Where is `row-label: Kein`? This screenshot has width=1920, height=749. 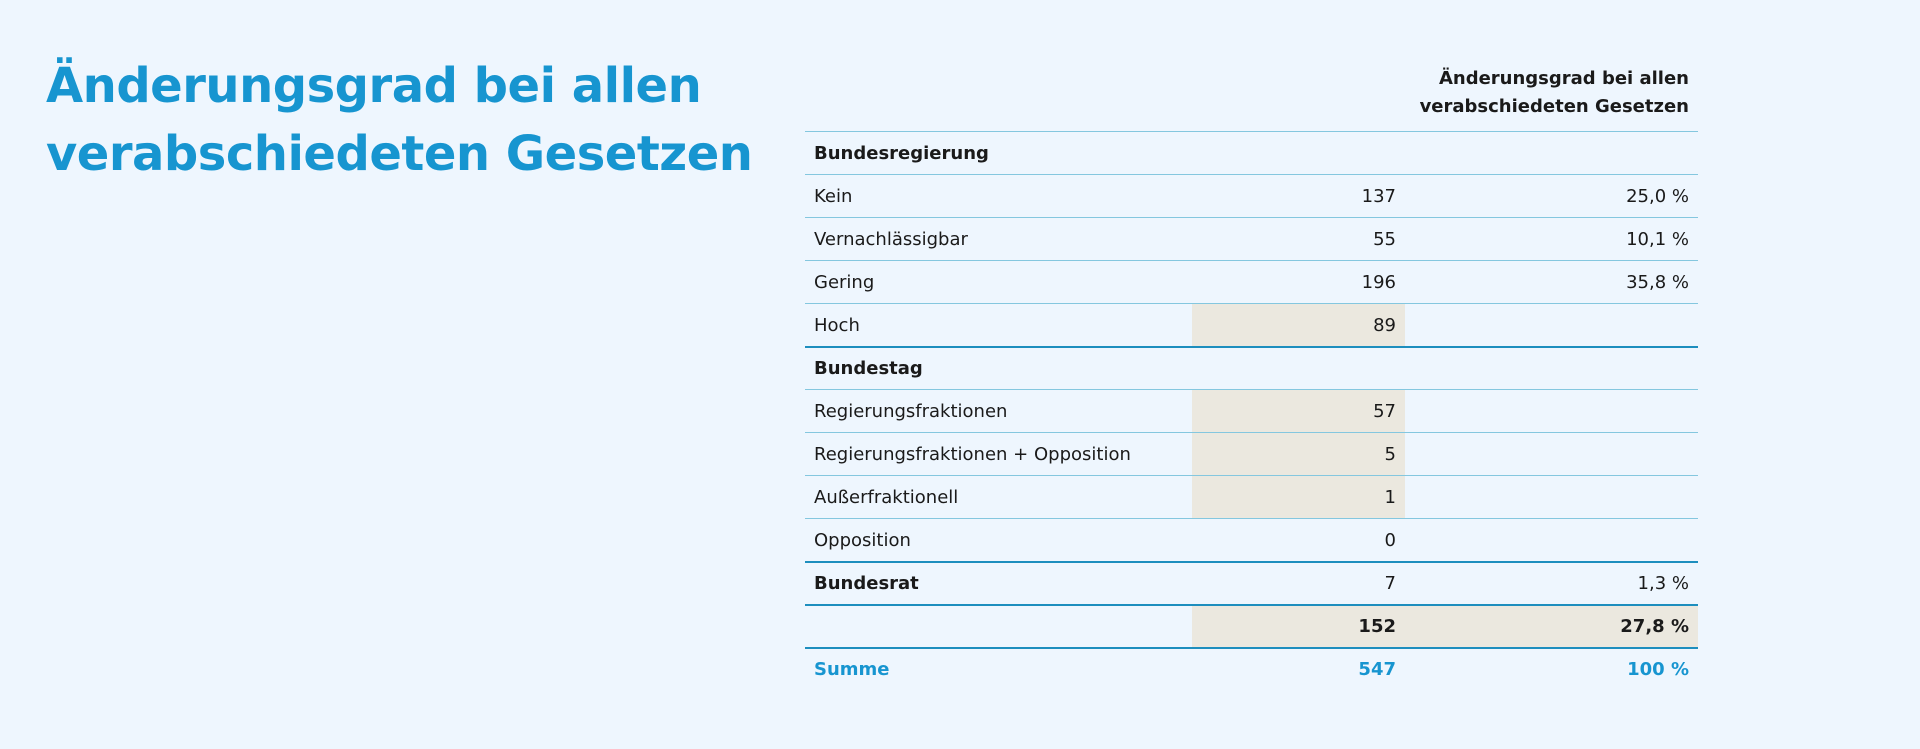
row-label: Kein is located at coordinates (833, 196).